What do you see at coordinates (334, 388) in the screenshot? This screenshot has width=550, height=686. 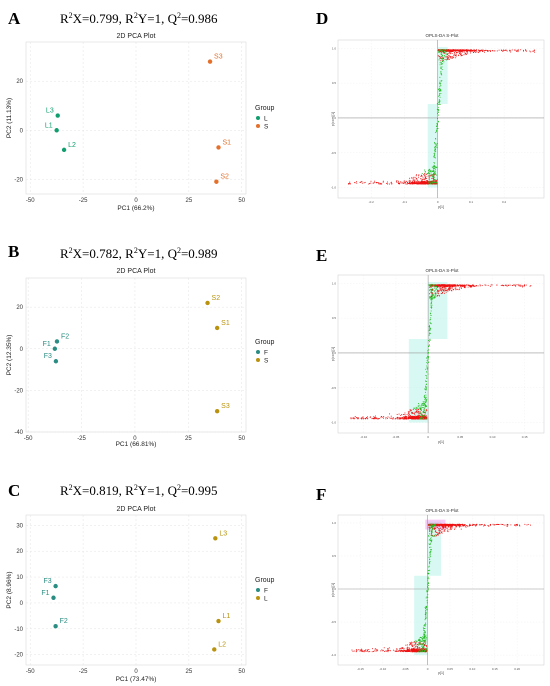 I see `y-tick-label: -0.5` at bounding box center [334, 388].